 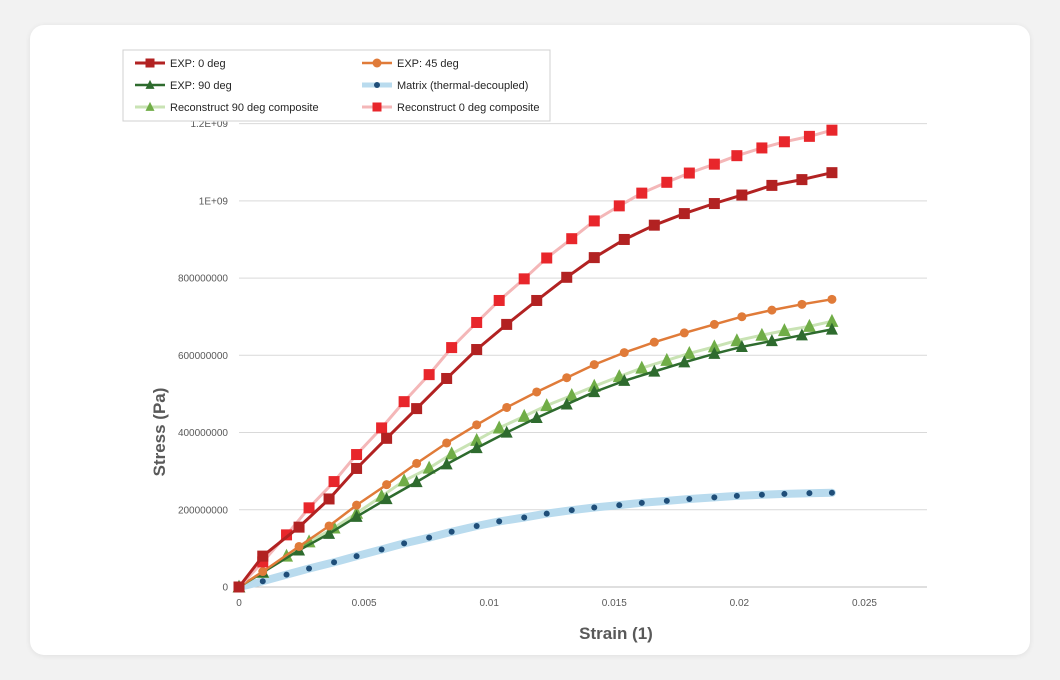 What do you see at coordinates (150, 84) in the screenshot?
I see `legend-swatch-marker` at bounding box center [150, 84].